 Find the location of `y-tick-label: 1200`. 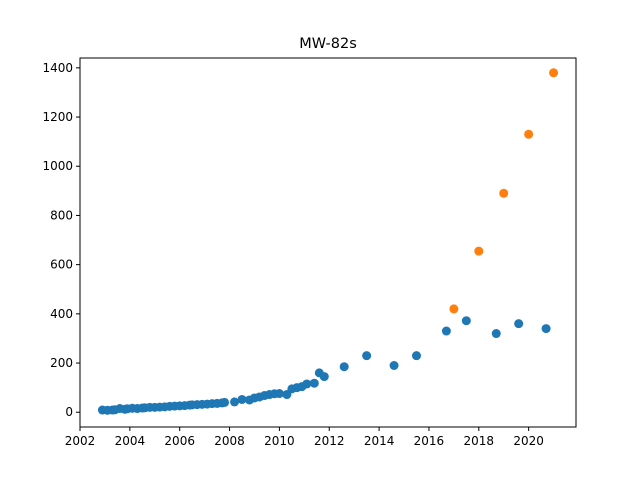

y-tick-label: 1200 is located at coordinates (57, 117).